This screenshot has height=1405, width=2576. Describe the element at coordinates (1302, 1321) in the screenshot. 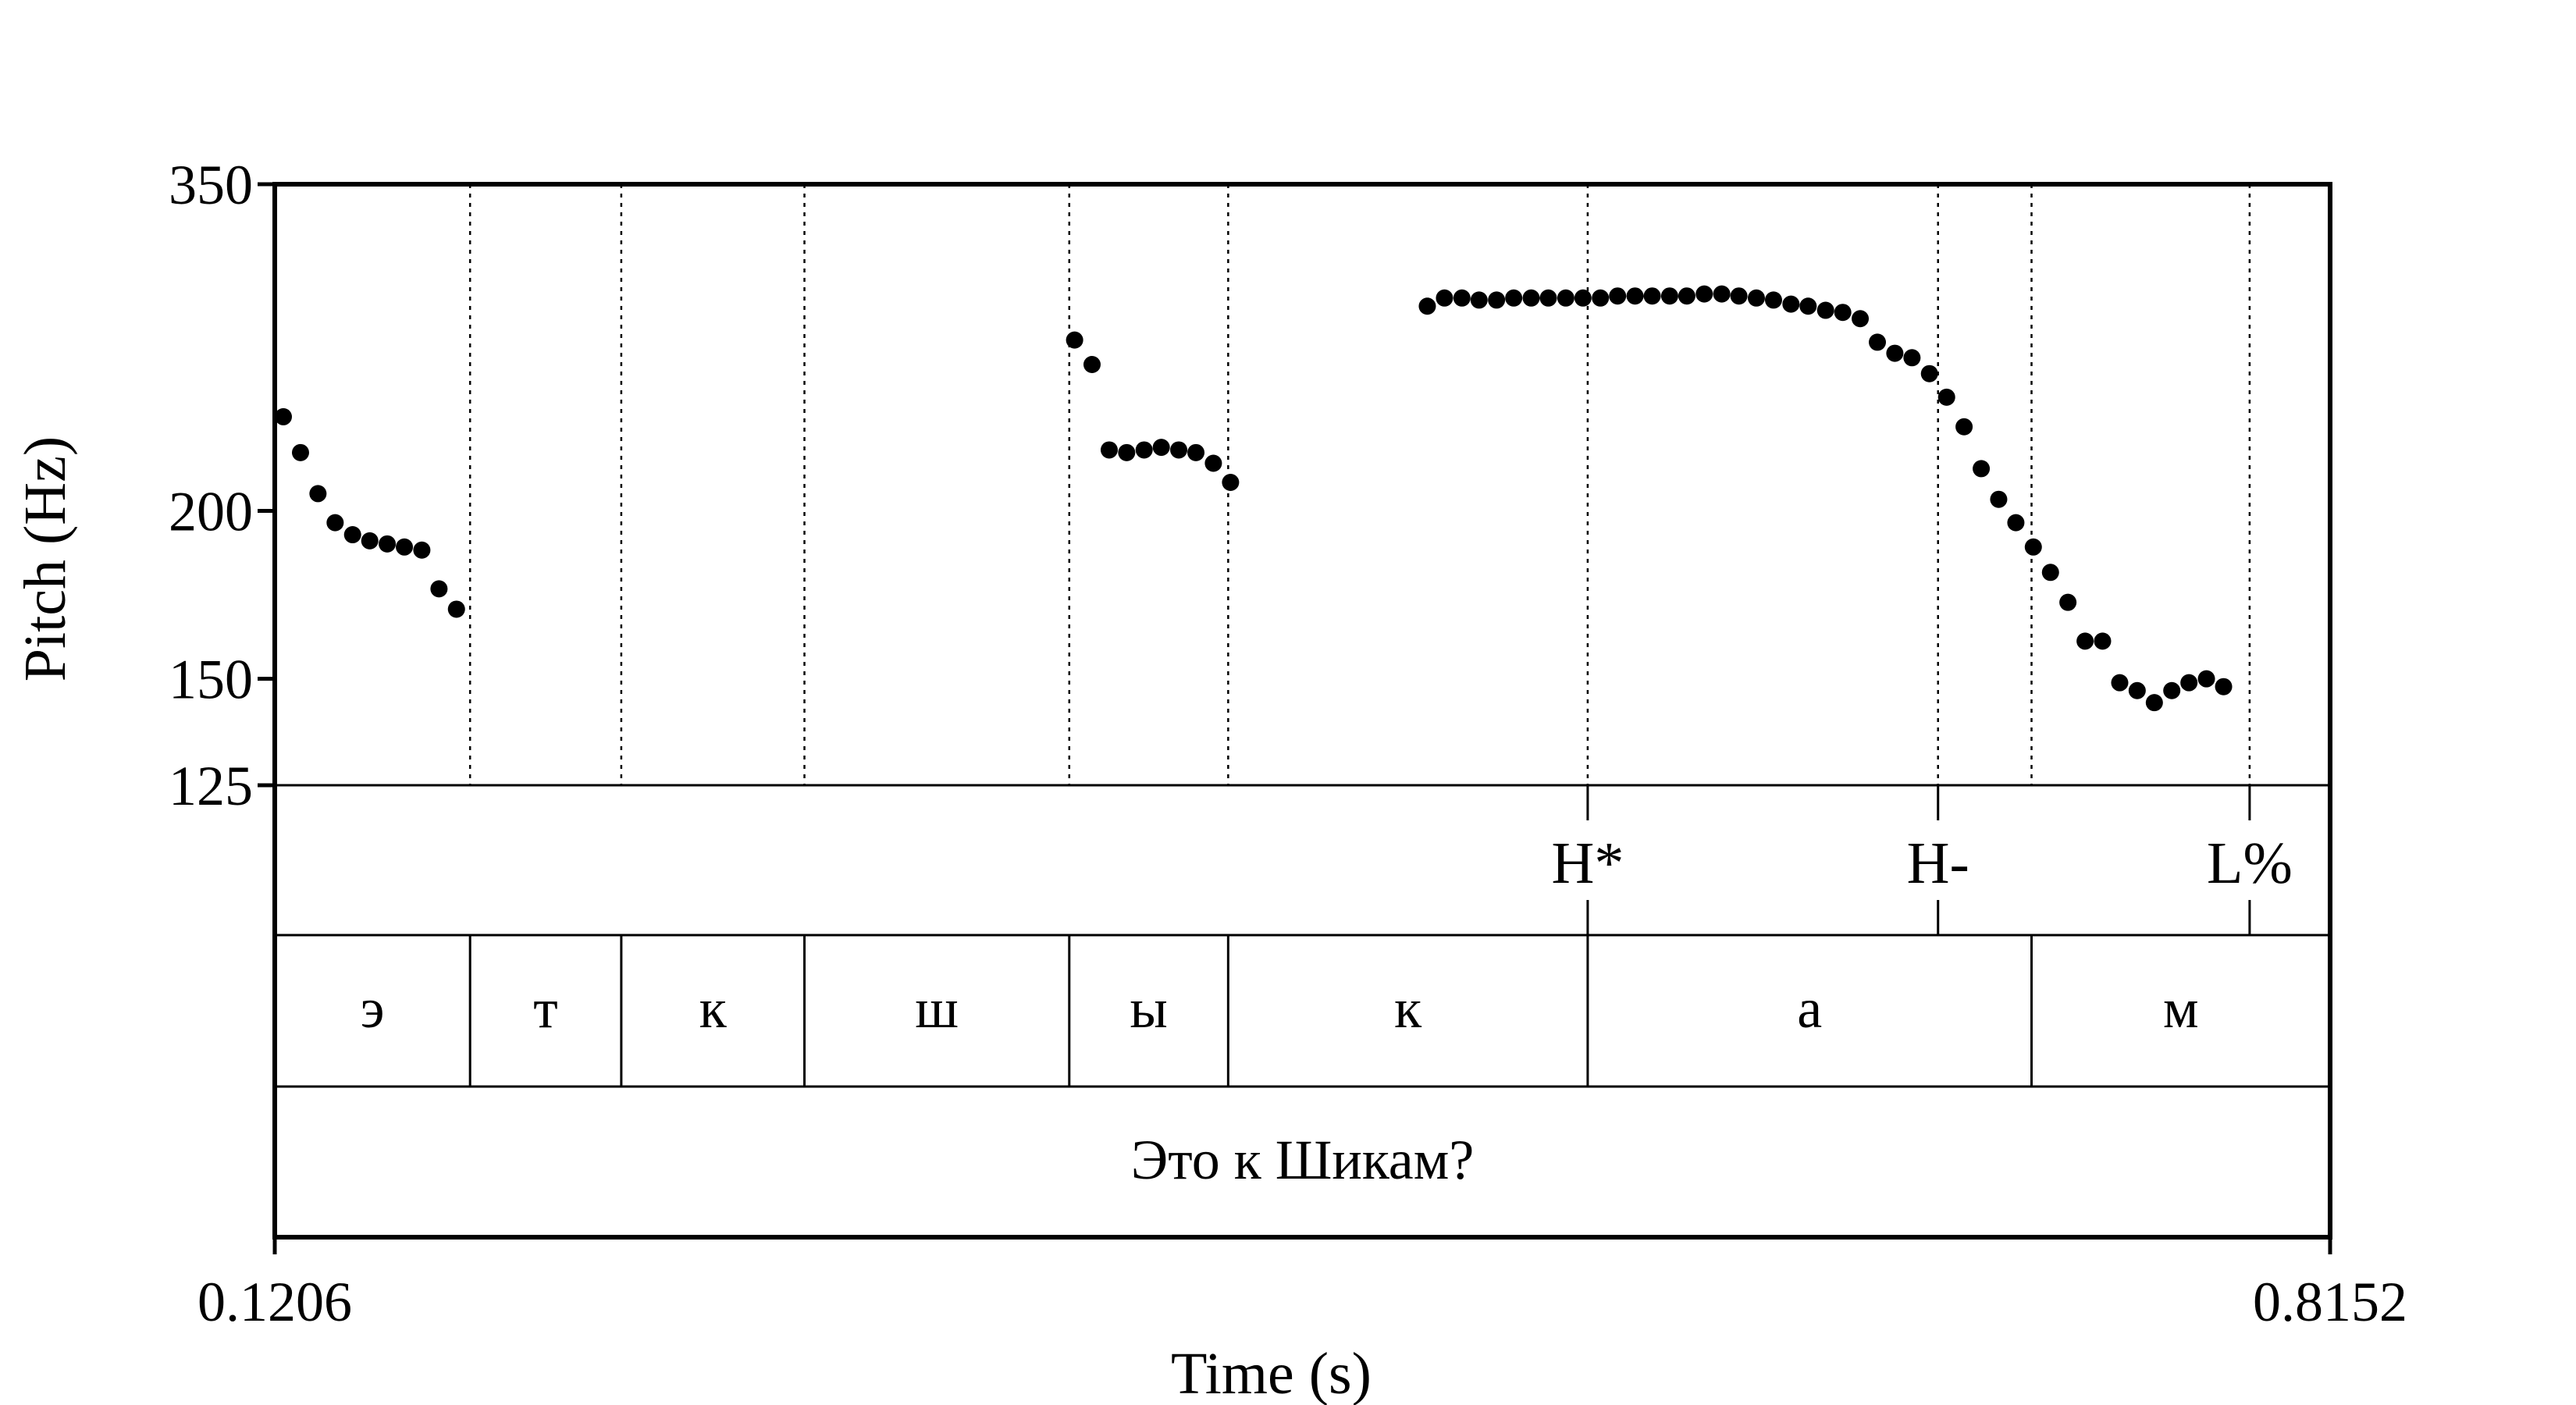

I see `x-axis: 0.1206 0.8152 Time (s)` at that location.